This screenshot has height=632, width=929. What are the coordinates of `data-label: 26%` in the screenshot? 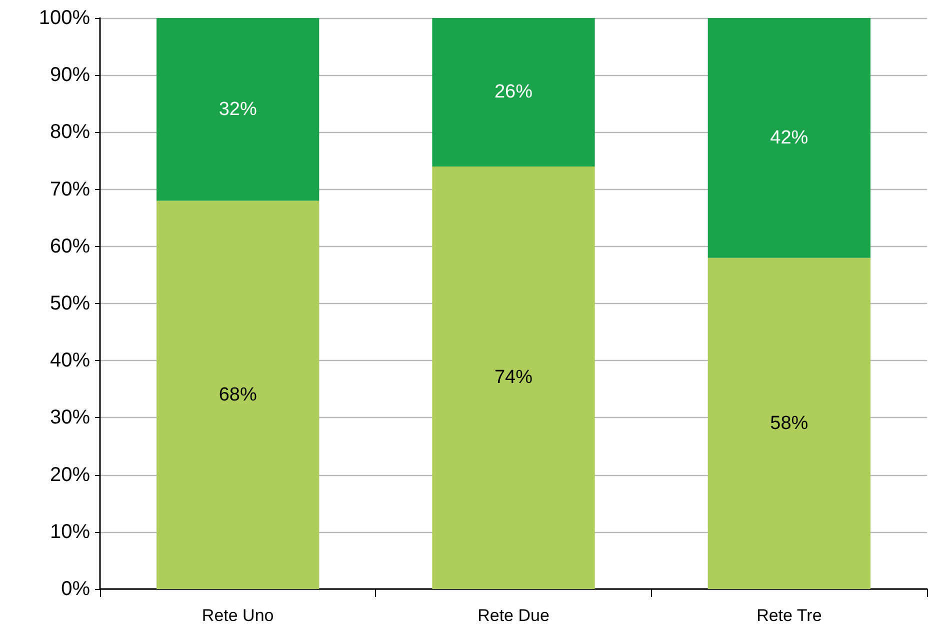 It's located at (513, 92).